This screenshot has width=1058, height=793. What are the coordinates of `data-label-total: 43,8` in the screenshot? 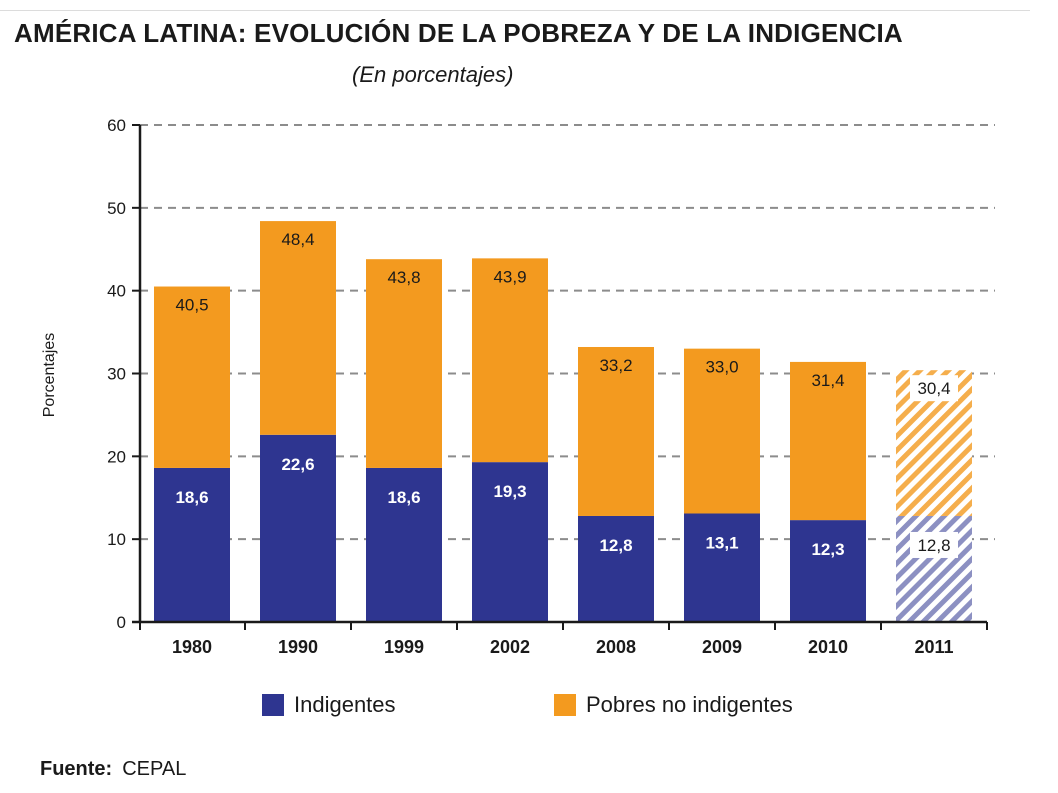 It's located at (403, 277).